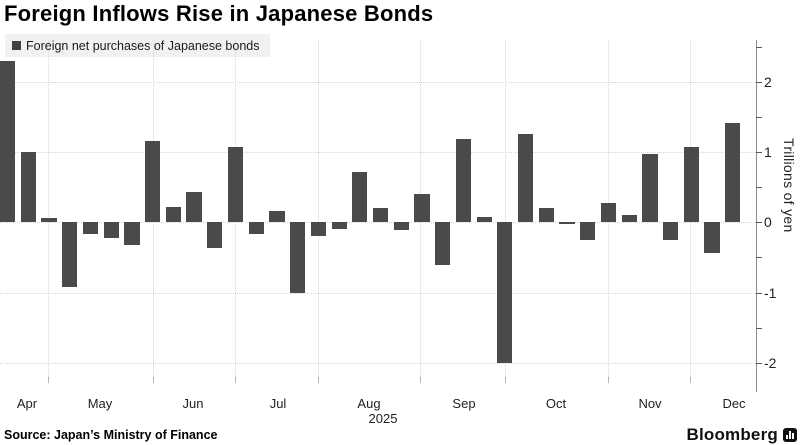 The width and height of the screenshot is (801, 445). I want to click on legend-label: Foreign net purchases of Japanese bonds, so click(143, 45).